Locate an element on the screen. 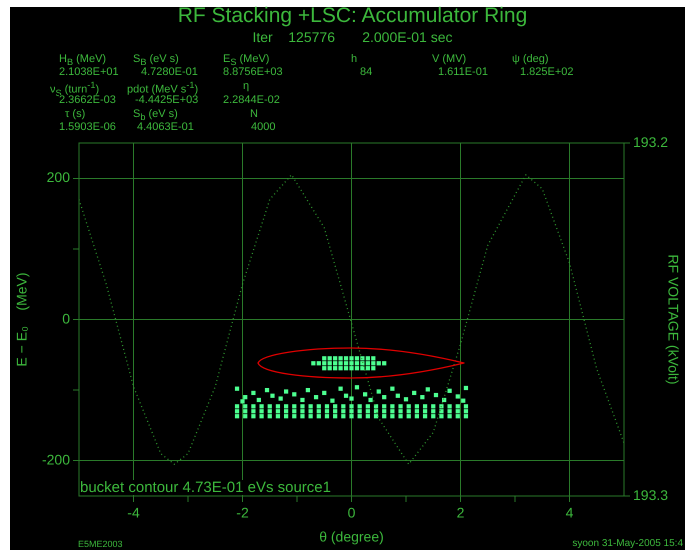 This screenshot has height=550, width=685. annotation: bucket contour 4.73E-01 eVs source1 is located at coordinates (205, 487).